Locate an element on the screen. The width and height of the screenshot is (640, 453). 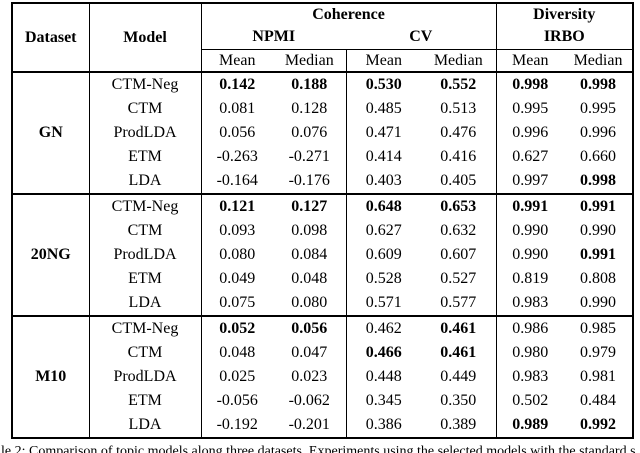
table-row: ProdLDA 0.056 0.076 0.471 0.476 0.996 0.996 is located at coordinates (322, 133).